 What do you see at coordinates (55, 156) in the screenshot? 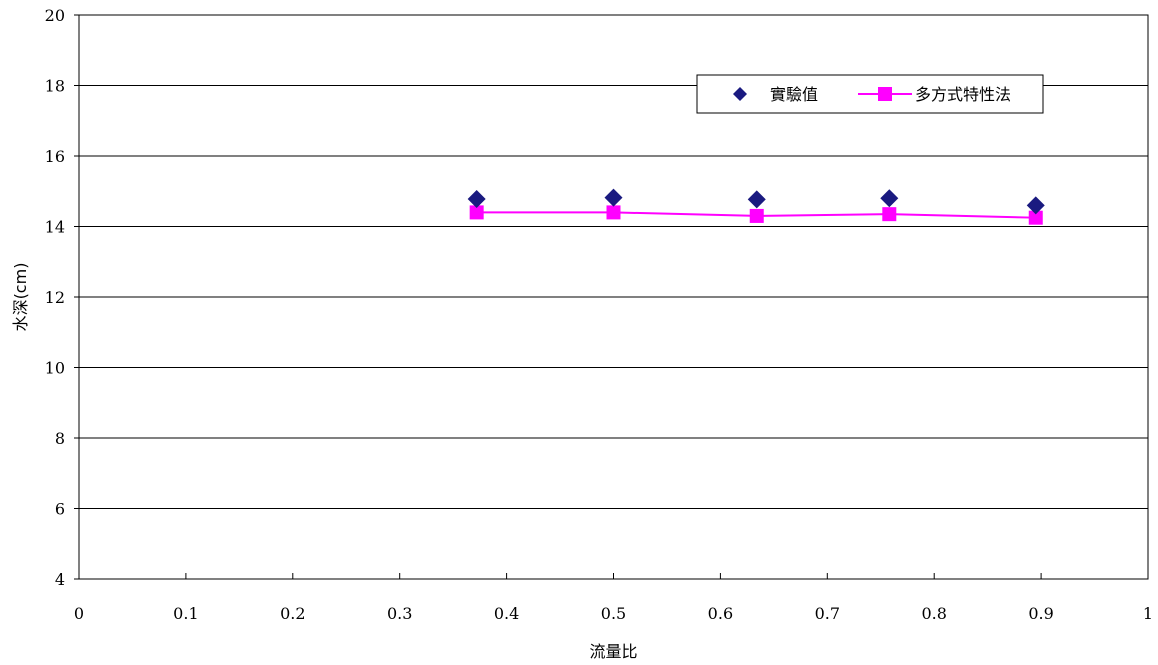
I see `y-tick-label: 16` at bounding box center [55, 156].